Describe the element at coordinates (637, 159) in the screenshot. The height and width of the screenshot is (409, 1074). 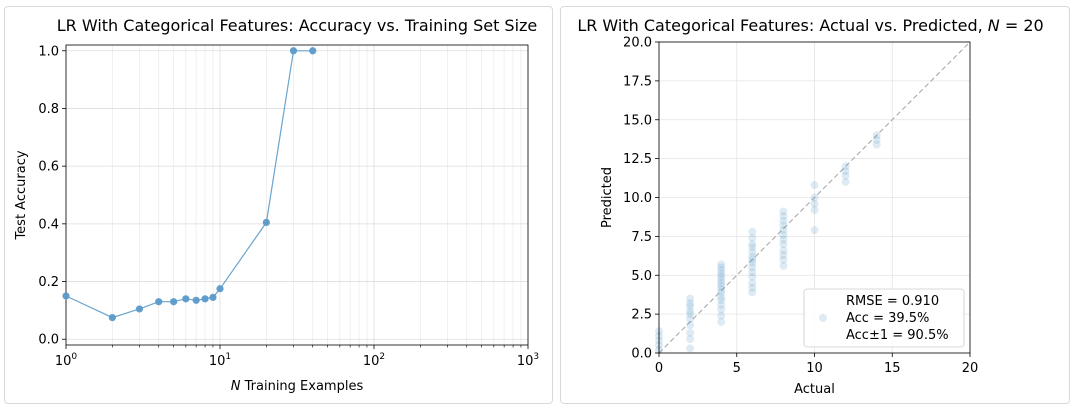
I see `y-tick-label: 12.5` at that location.